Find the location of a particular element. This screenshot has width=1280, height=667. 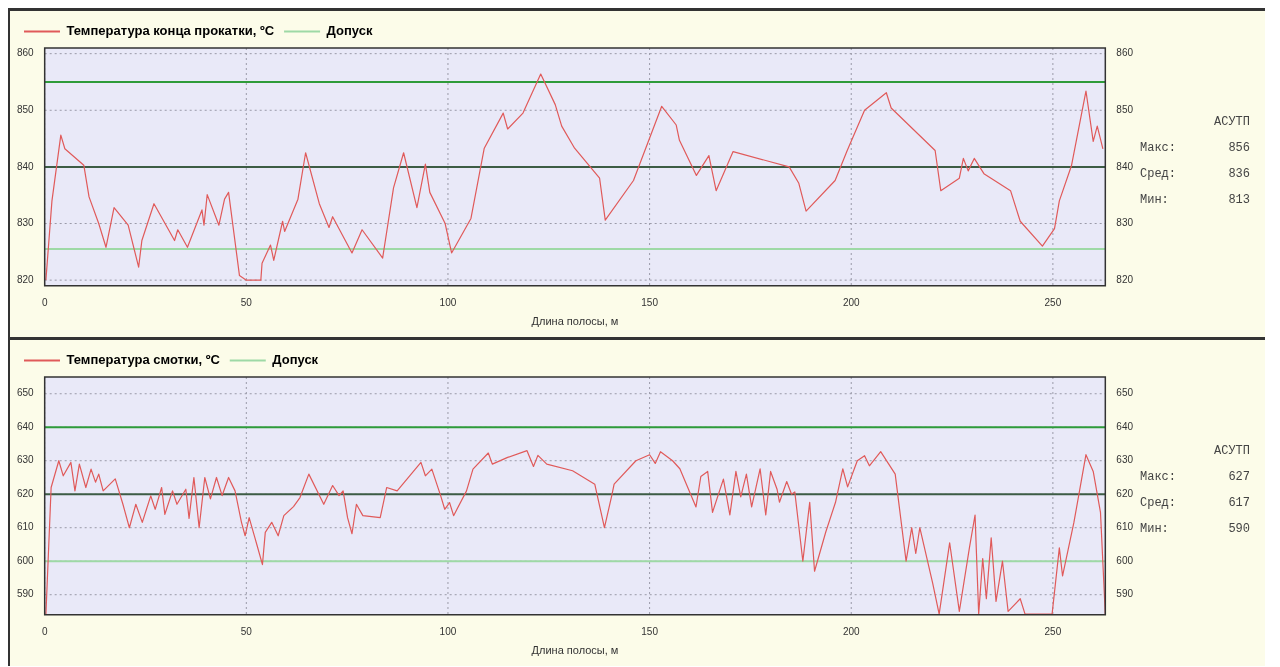

y2-tick-label: 860 is located at coordinates (1125, 53).